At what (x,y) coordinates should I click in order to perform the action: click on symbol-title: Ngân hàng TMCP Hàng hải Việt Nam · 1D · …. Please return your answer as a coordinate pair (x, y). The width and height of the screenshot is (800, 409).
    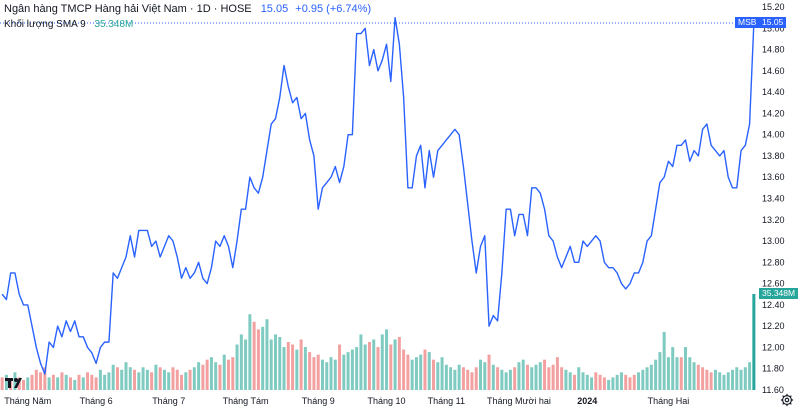
    Looking at the image, I should click on (128, 9).